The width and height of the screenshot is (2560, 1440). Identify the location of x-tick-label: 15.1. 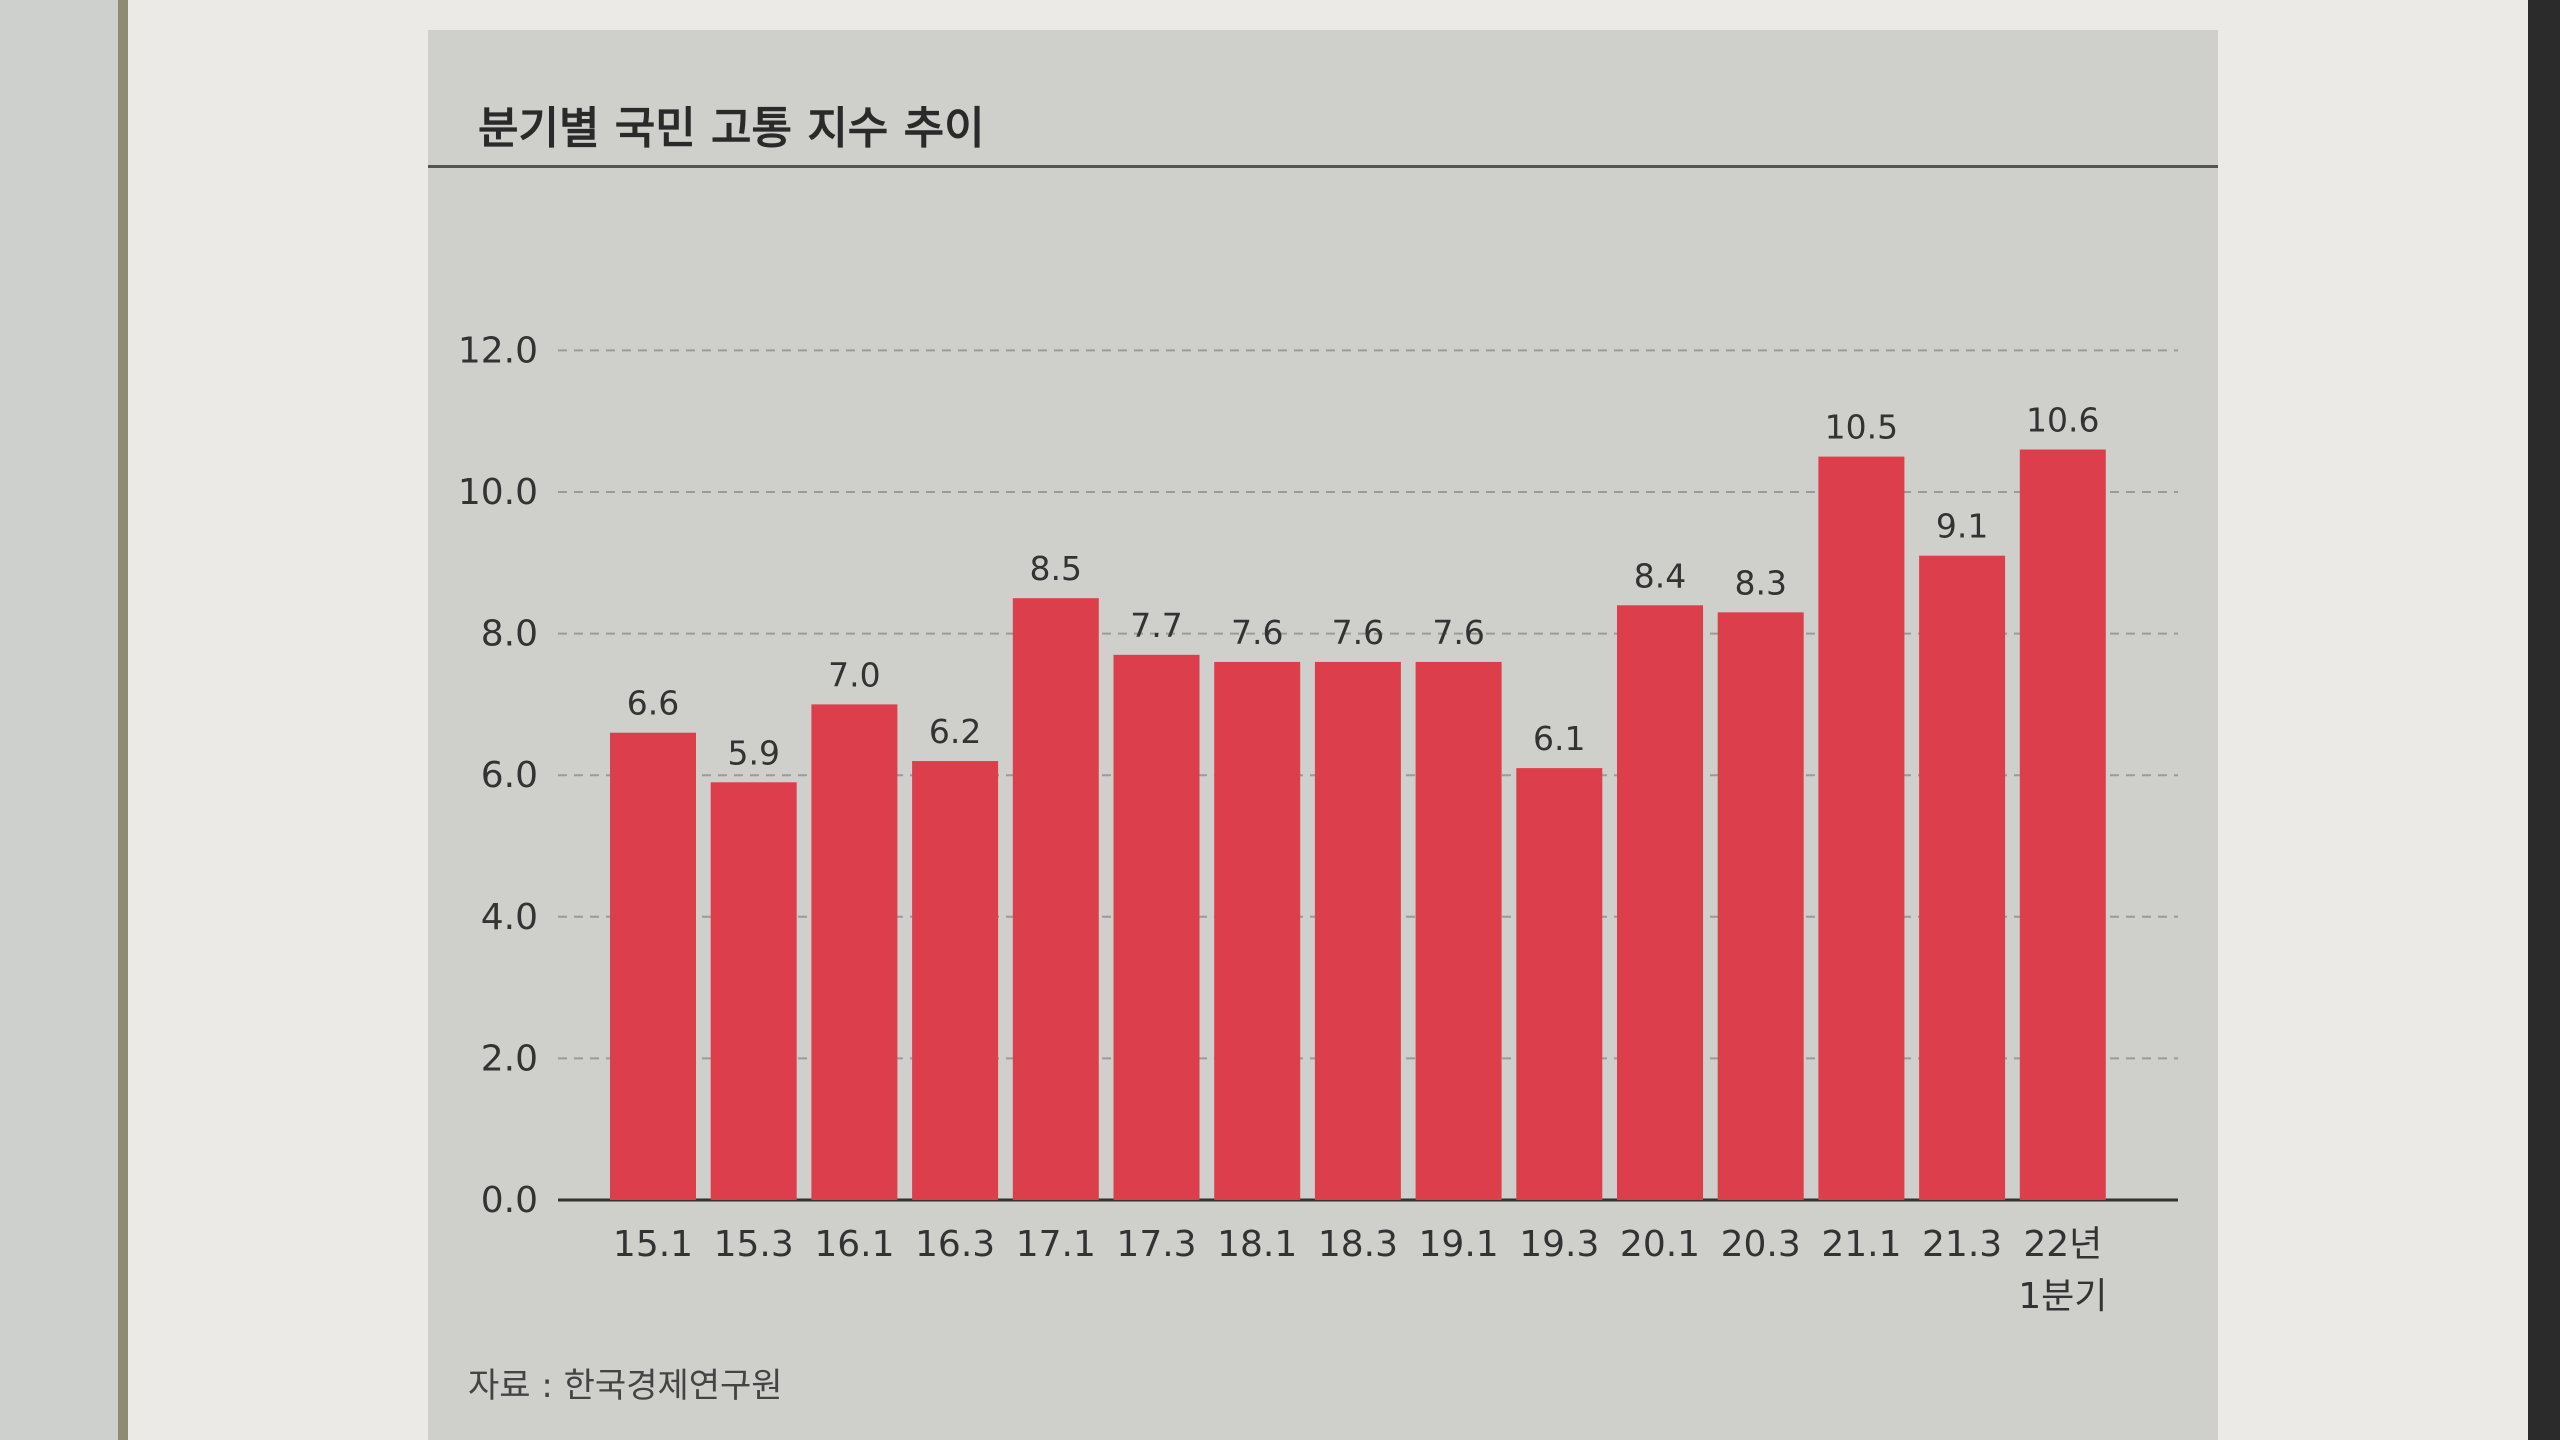
(653, 1244).